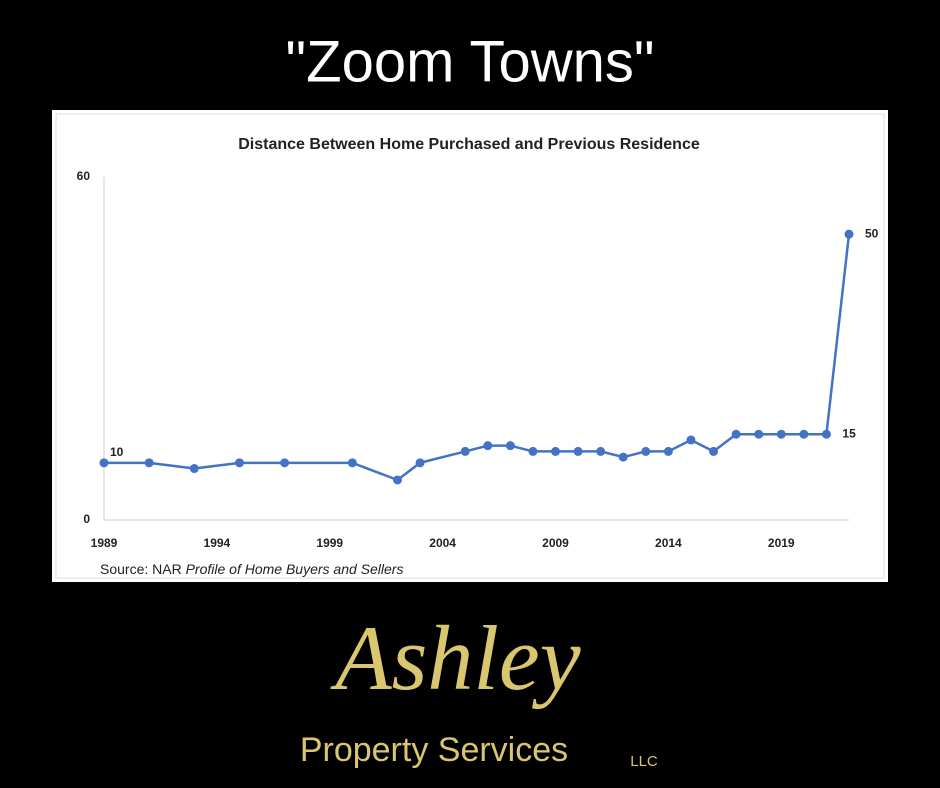 The height and width of the screenshot is (788, 940). I want to click on logo-name: Property Services, so click(434, 750).